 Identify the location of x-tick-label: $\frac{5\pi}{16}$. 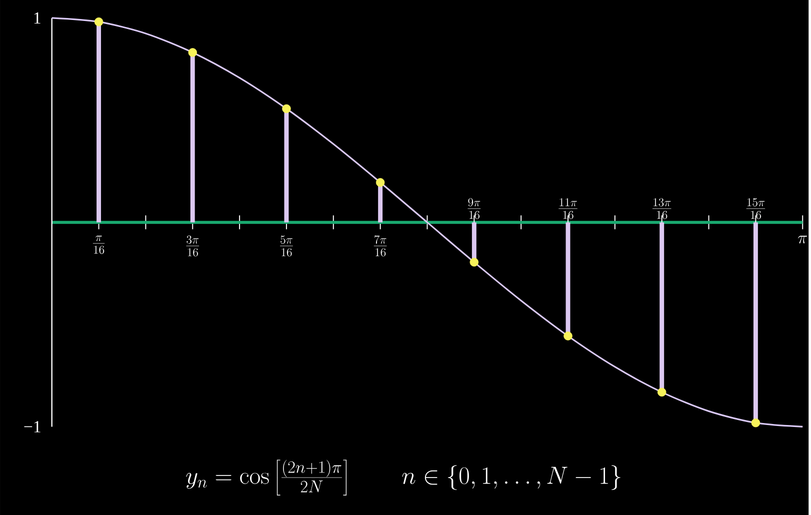
(286, 245).